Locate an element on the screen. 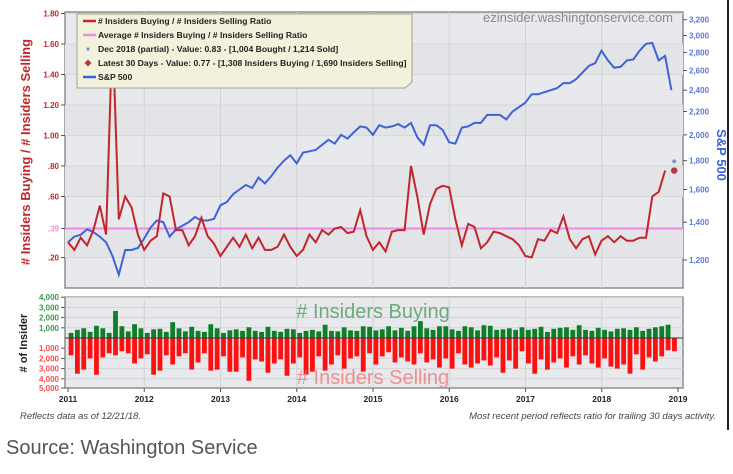 This screenshot has height=474, width=733. footnote-left: Reflects data as of 12/21/18. is located at coordinates (80, 416).